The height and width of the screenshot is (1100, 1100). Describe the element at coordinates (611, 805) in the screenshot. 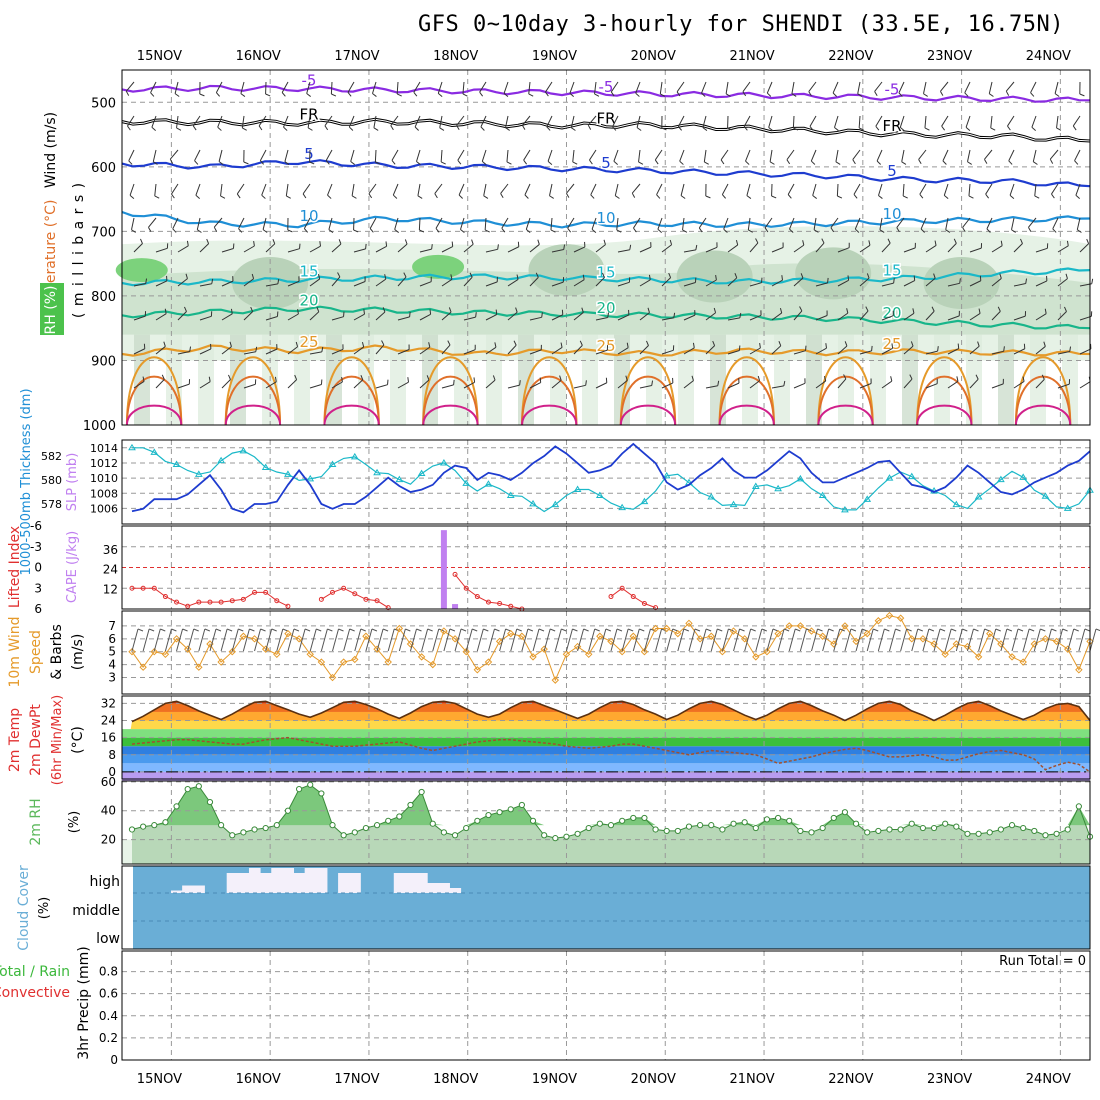

I see `rh-area-high` at that location.